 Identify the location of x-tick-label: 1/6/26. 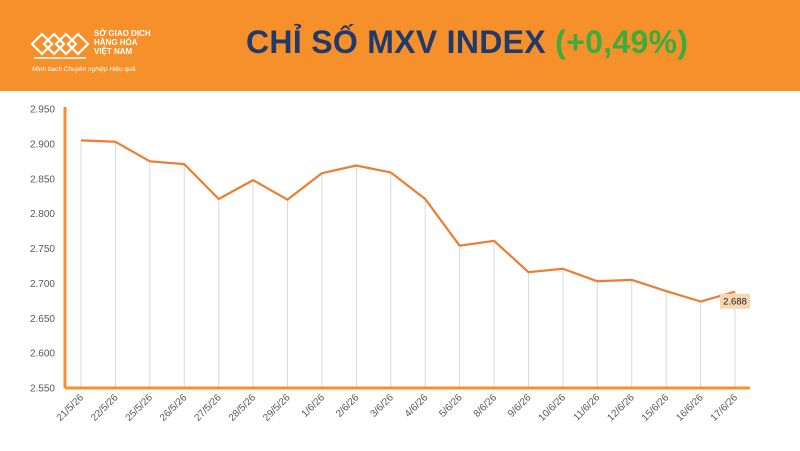
(314, 406).